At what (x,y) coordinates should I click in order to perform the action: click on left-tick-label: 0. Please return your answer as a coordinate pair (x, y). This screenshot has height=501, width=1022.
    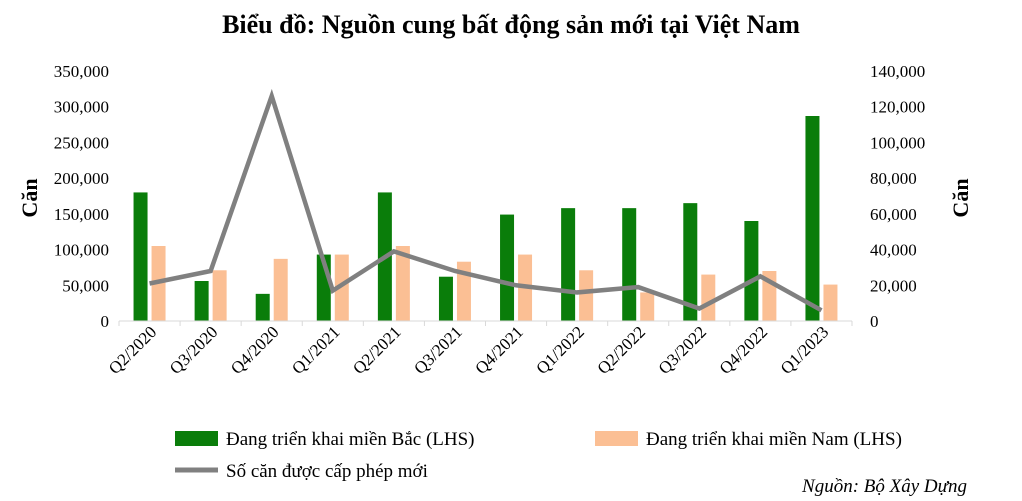
    Looking at the image, I should click on (105, 321).